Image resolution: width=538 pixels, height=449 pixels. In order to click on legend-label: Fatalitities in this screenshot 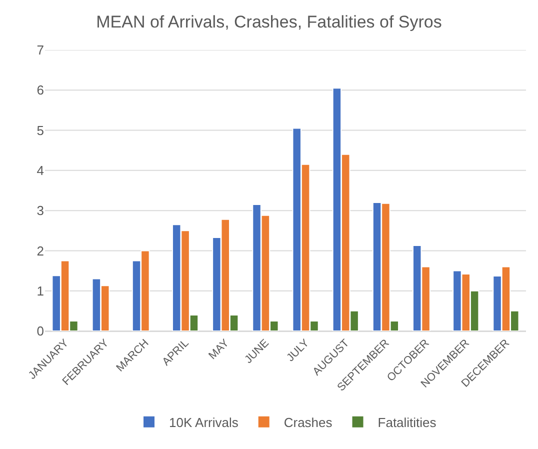, I will do `click(407, 422)`.